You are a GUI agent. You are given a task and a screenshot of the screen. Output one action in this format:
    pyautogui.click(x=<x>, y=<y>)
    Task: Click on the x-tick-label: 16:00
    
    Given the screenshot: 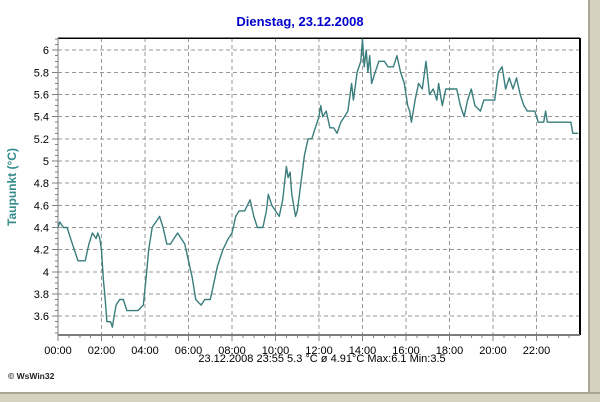 What is the action you would take?
    pyautogui.click(x=406, y=351)
    